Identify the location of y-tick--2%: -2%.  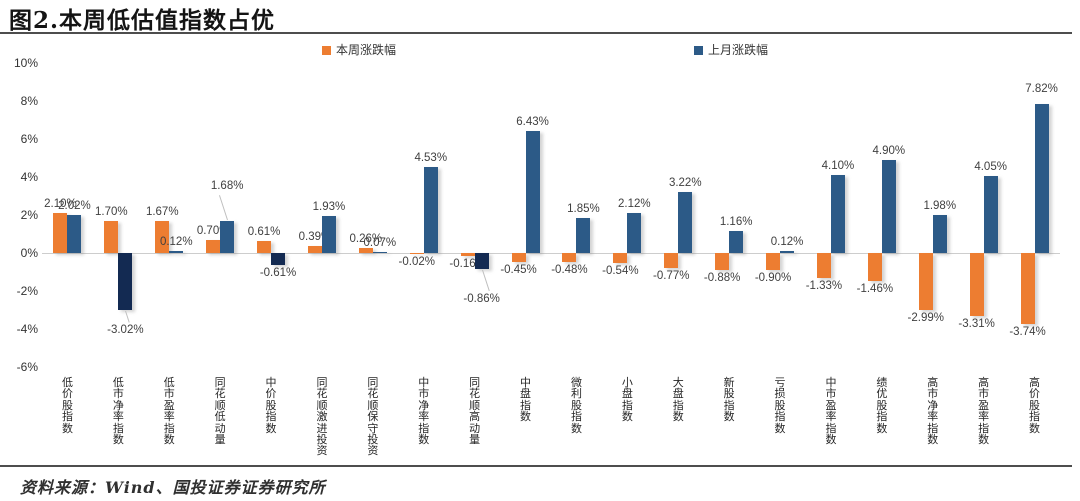
(27, 291).